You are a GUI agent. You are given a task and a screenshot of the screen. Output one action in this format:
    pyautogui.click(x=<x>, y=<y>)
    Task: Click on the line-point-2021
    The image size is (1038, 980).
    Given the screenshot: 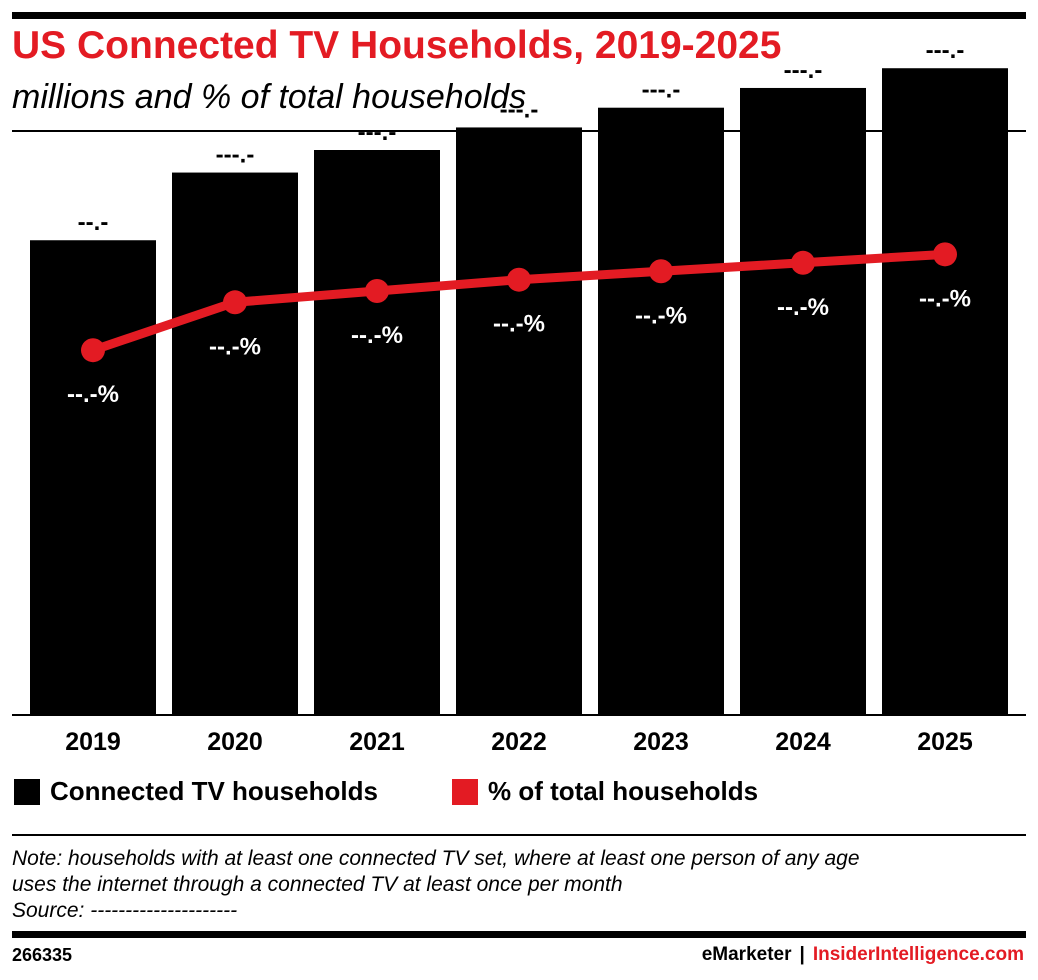 What is the action you would take?
    pyautogui.click(x=377, y=291)
    